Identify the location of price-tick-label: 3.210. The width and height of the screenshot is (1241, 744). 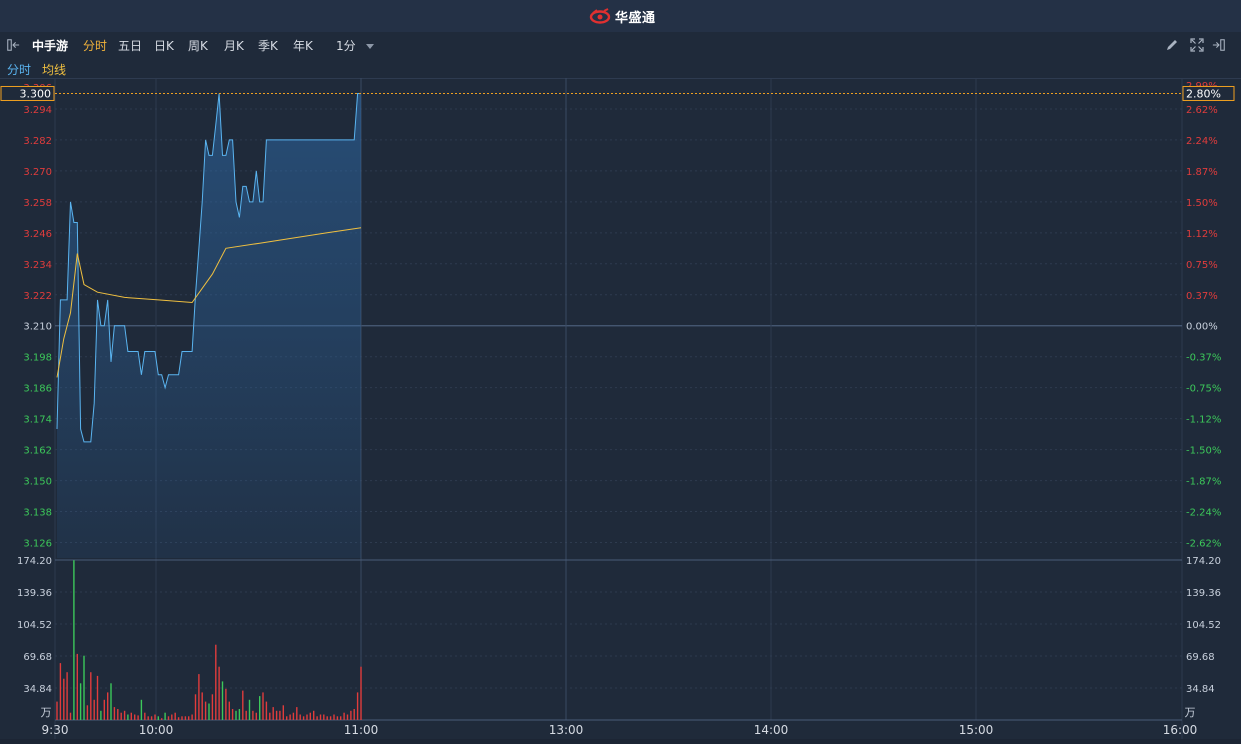
(37, 327).